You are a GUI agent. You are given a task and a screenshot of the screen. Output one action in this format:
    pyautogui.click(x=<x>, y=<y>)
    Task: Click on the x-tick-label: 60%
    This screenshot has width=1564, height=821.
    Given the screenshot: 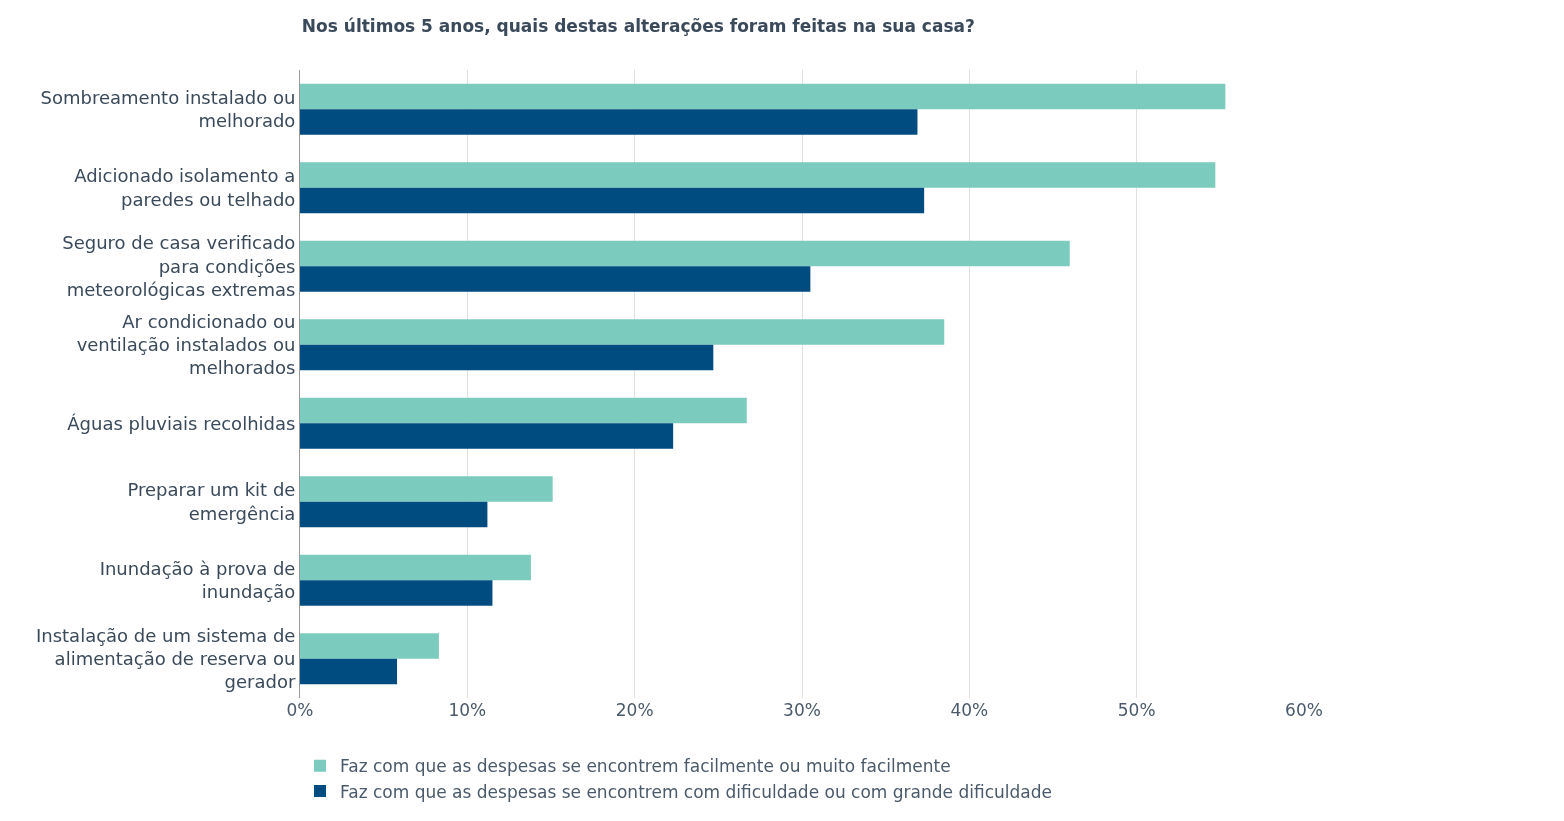 What is the action you would take?
    pyautogui.click(x=1304, y=710)
    